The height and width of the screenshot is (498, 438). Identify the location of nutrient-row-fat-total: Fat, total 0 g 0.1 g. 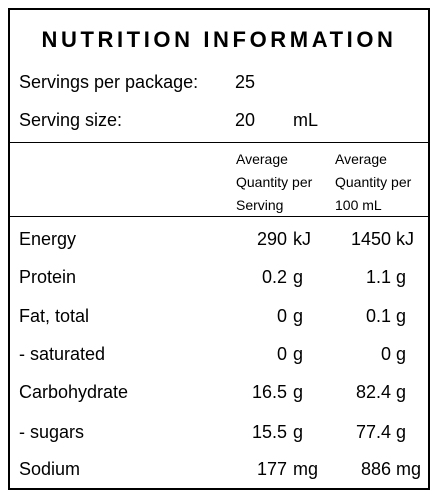
(219, 317).